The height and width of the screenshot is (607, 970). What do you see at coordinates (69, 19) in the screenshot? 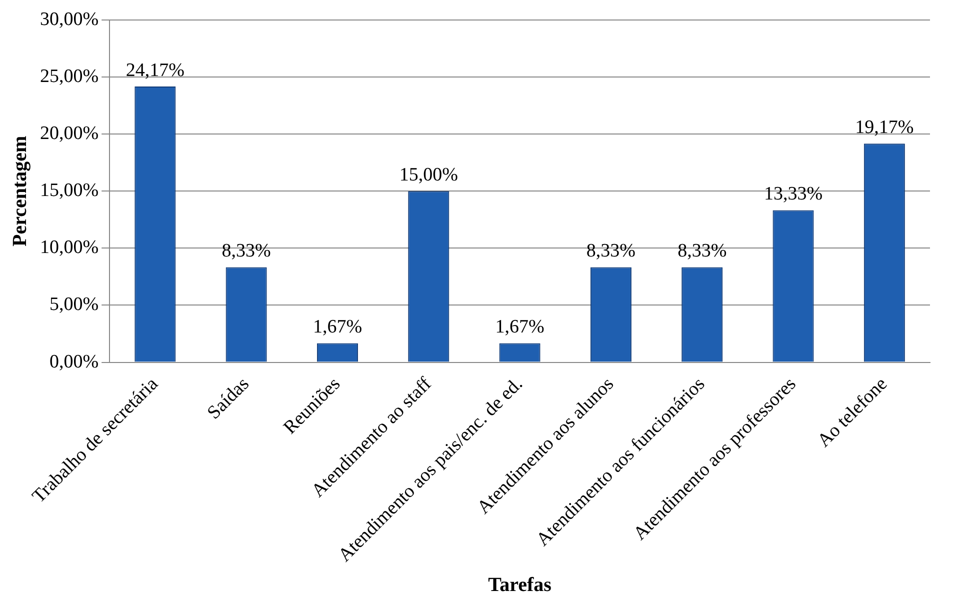
I see `y-tick-label: 30,00%` at bounding box center [69, 19].